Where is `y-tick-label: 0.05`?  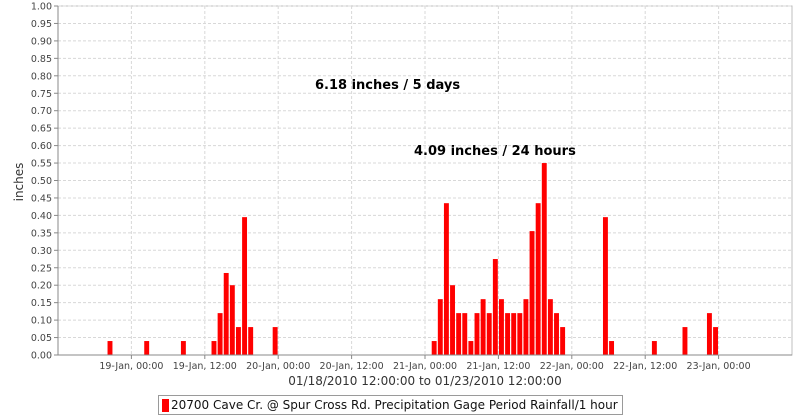
y-tick-label: 0.05 is located at coordinates (41, 338).